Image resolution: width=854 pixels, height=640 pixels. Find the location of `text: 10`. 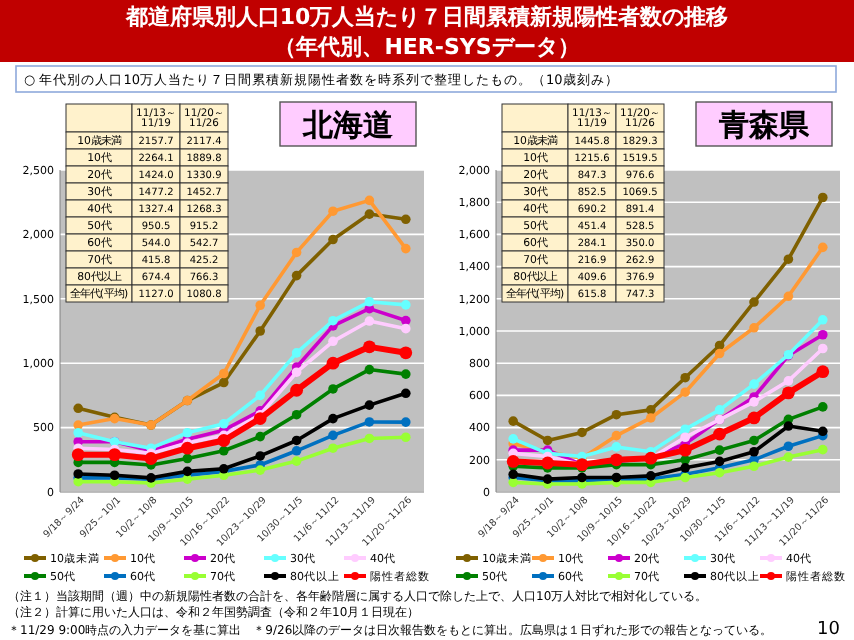

text: 10 is located at coordinates (829, 630).